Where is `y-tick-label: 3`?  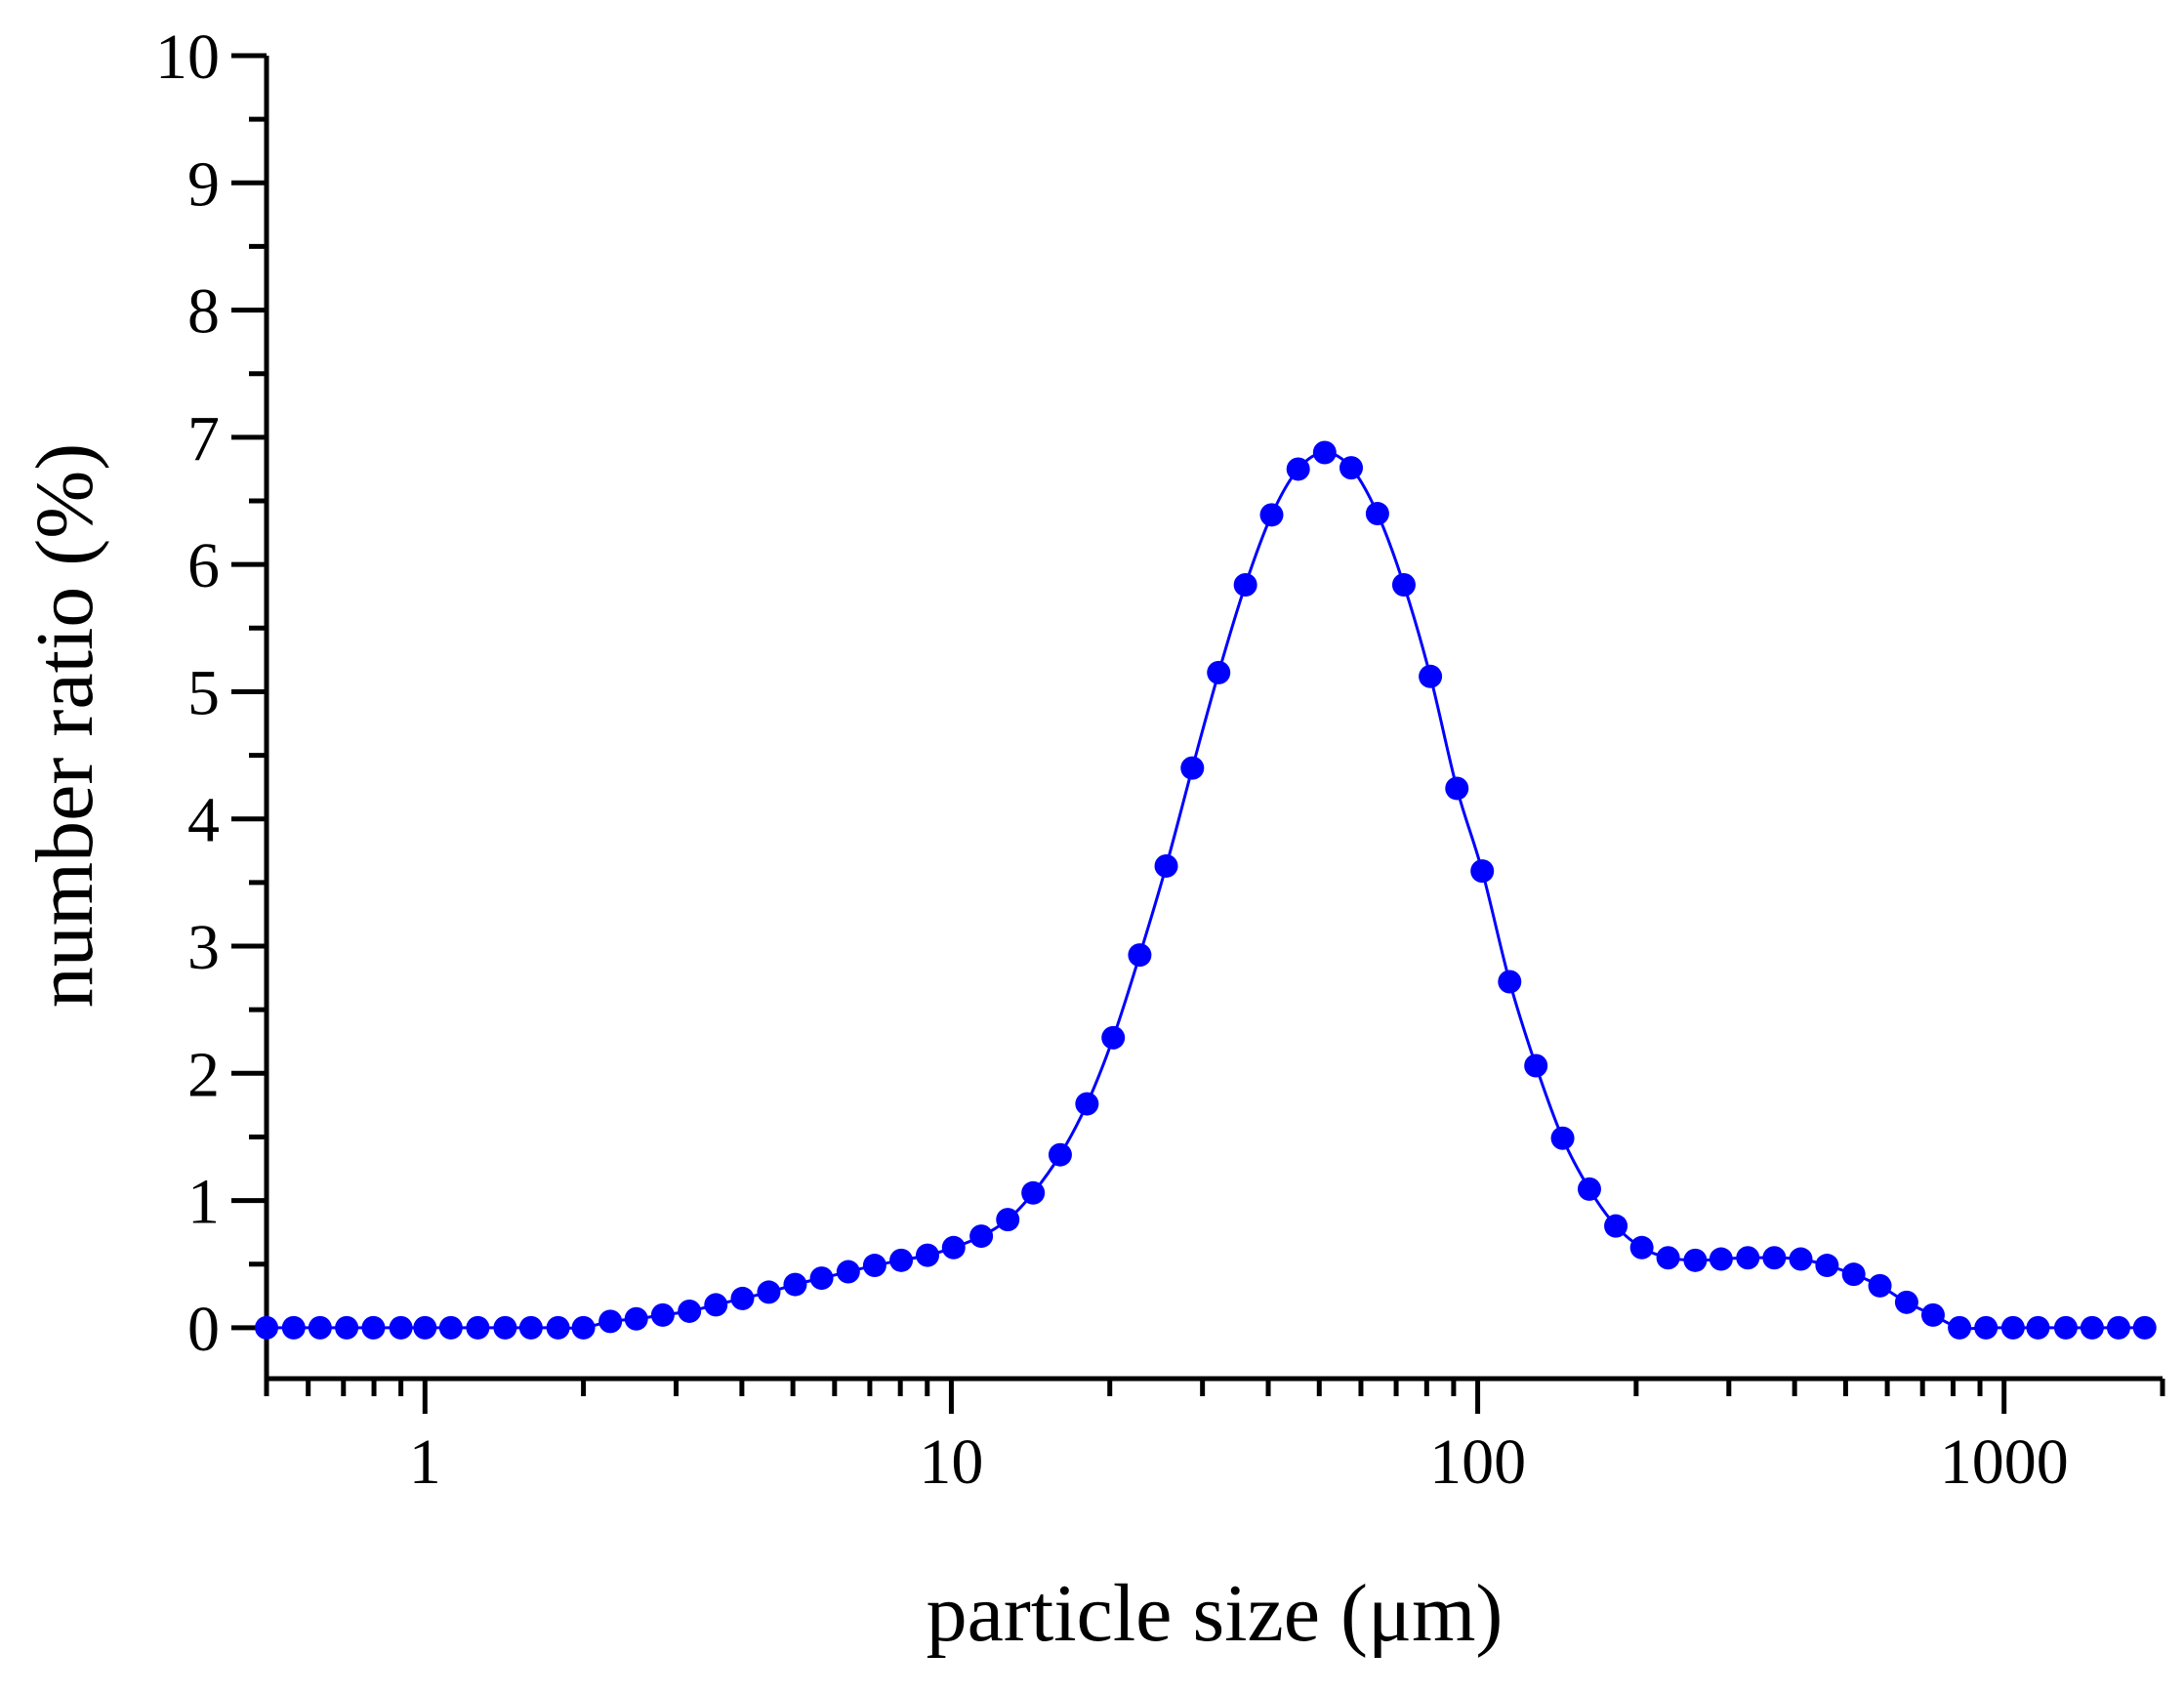
y-tick-label: 3 is located at coordinates (203, 948).